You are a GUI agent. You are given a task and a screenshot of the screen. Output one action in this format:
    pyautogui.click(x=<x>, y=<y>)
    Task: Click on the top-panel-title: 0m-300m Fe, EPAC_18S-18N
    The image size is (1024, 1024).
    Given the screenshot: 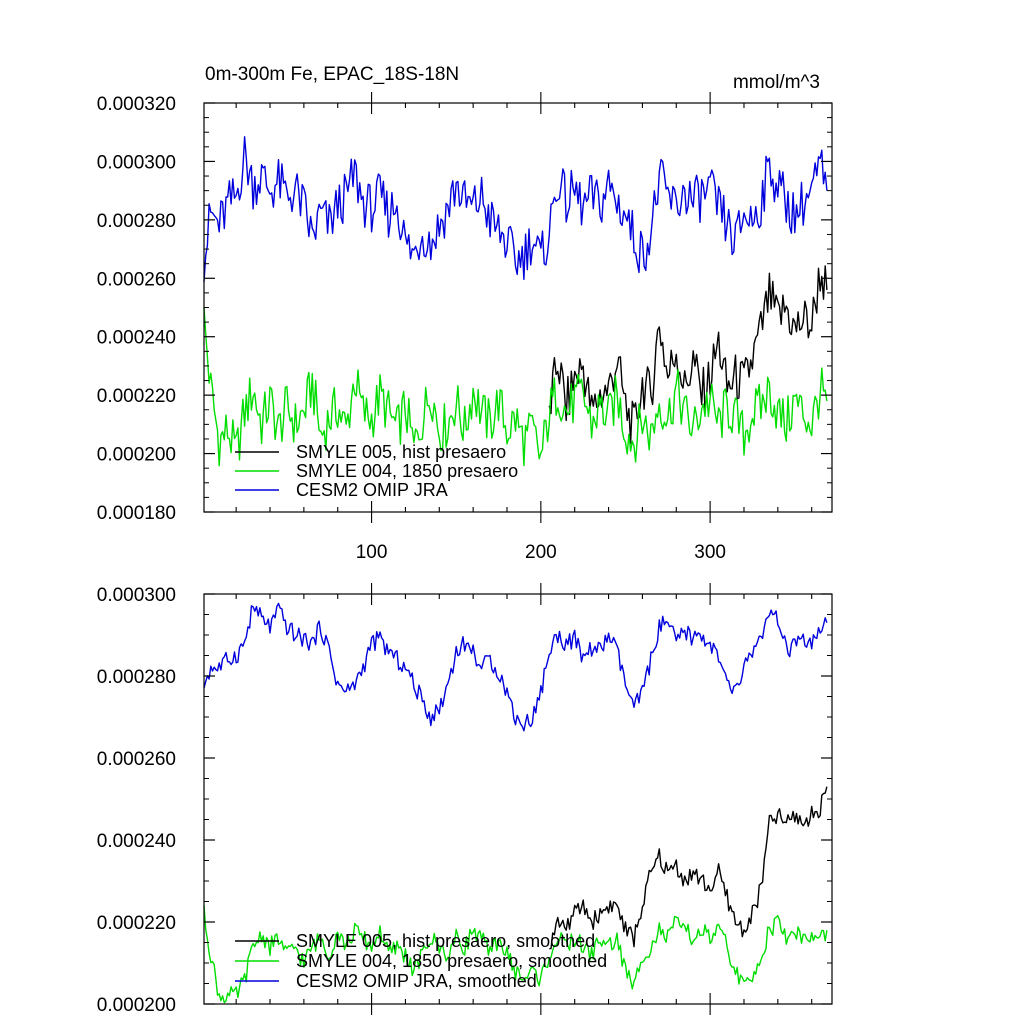 What is the action you would take?
    pyautogui.click(x=332, y=74)
    